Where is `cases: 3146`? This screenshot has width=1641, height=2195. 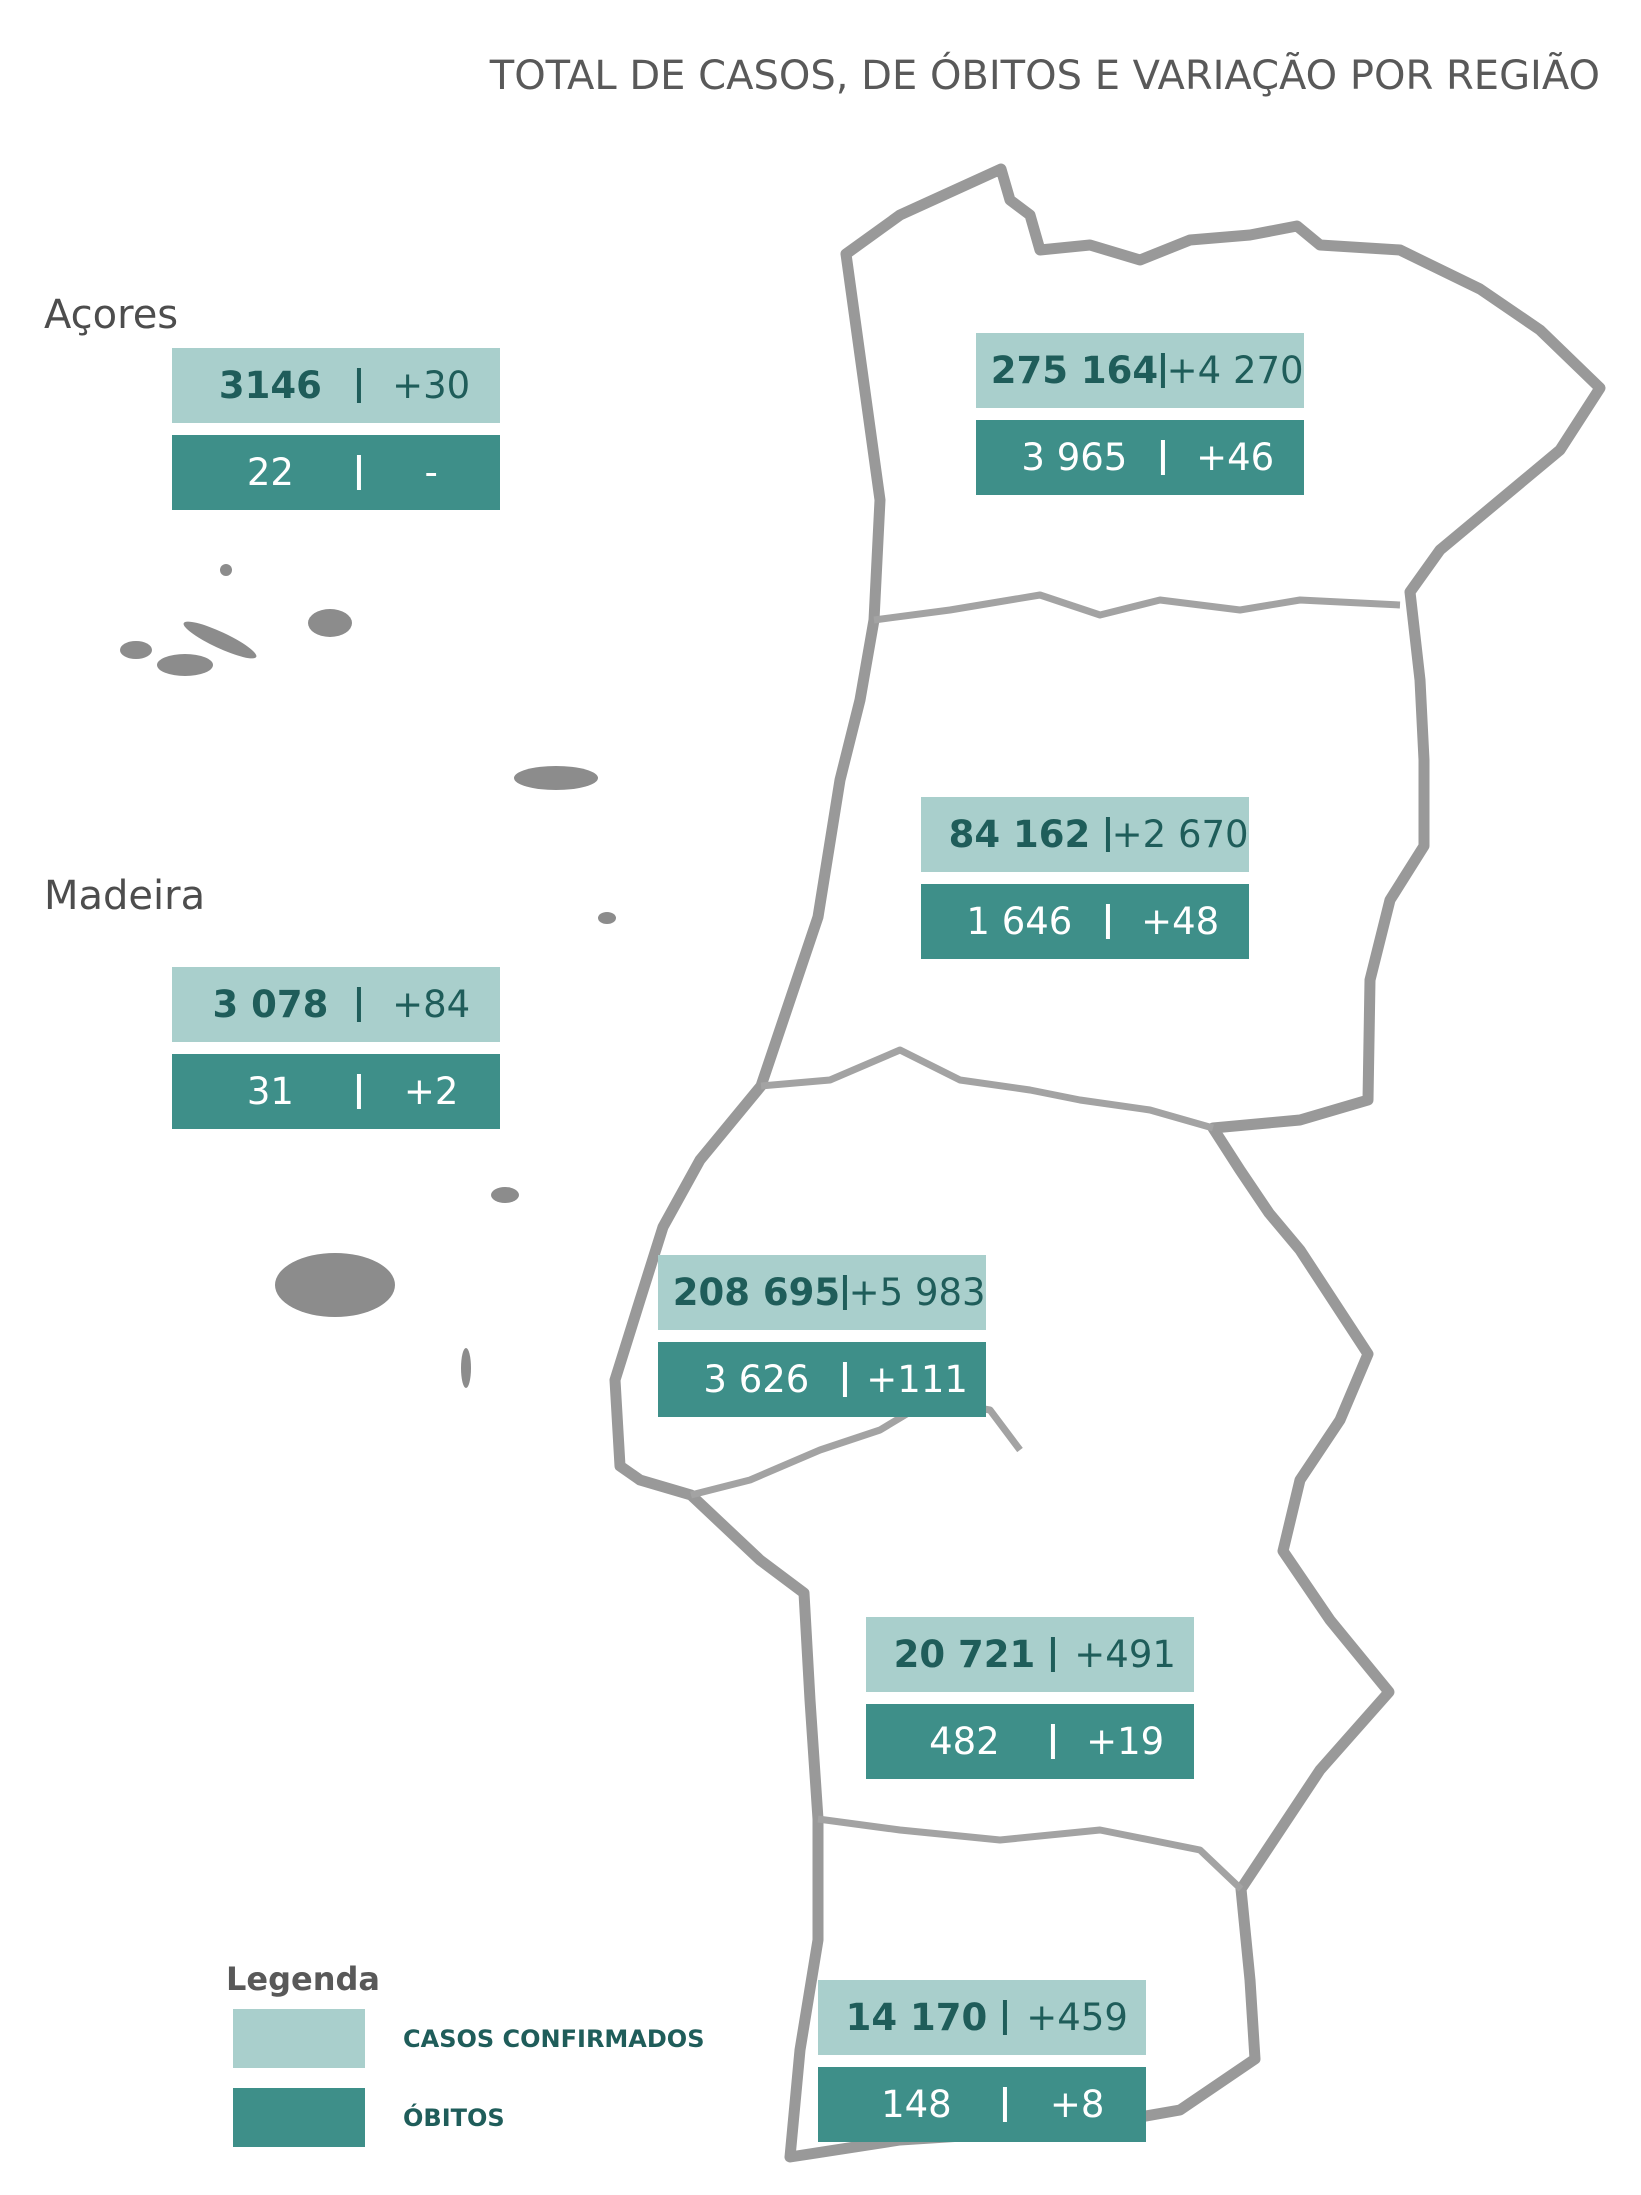
cases: 3146 is located at coordinates (270, 385).